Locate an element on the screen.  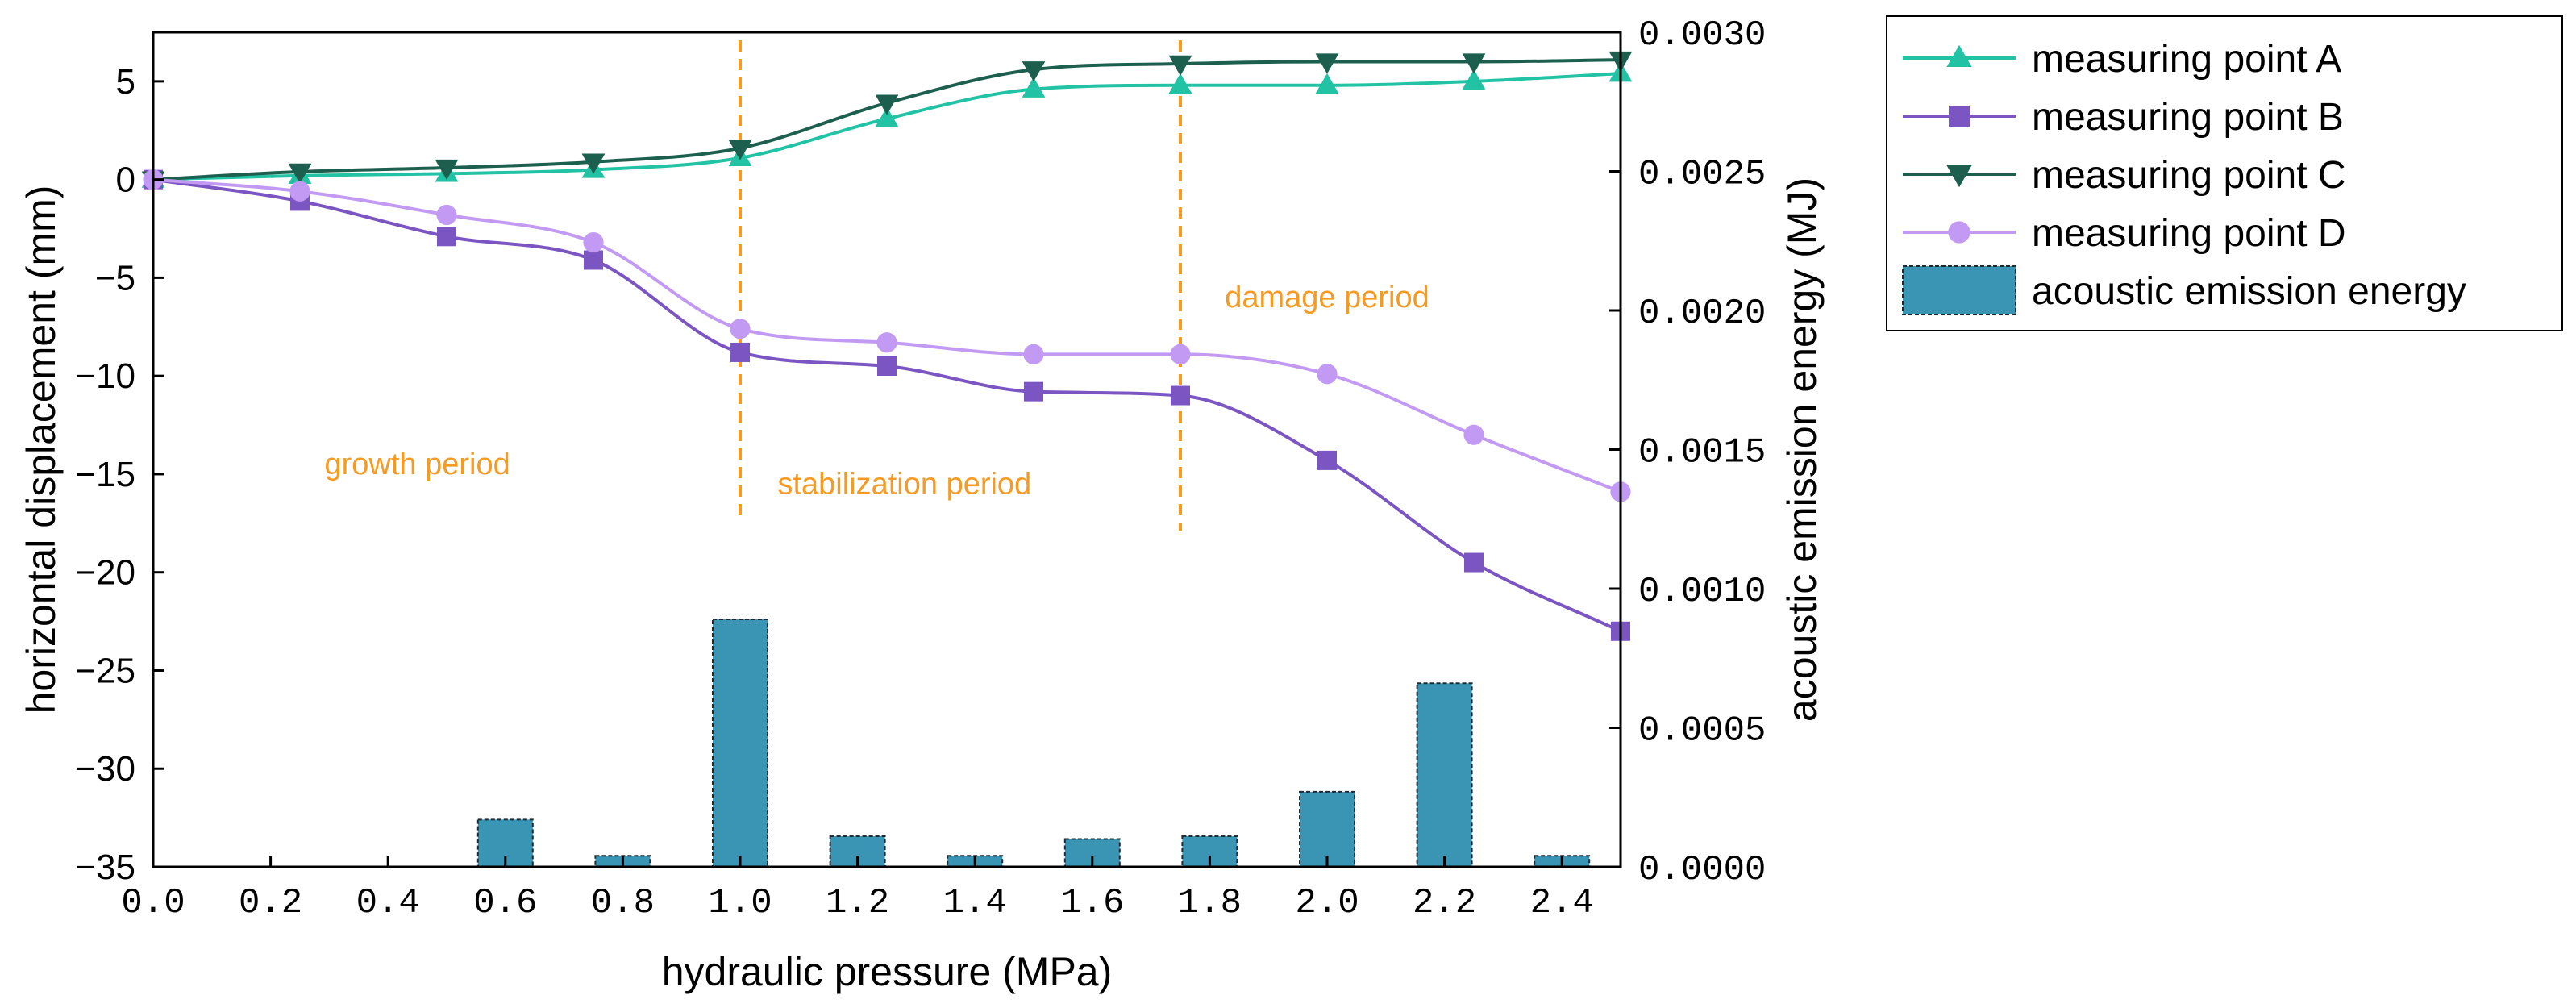
y-tick-label-8: −35 is located at coordinates (105, 867).